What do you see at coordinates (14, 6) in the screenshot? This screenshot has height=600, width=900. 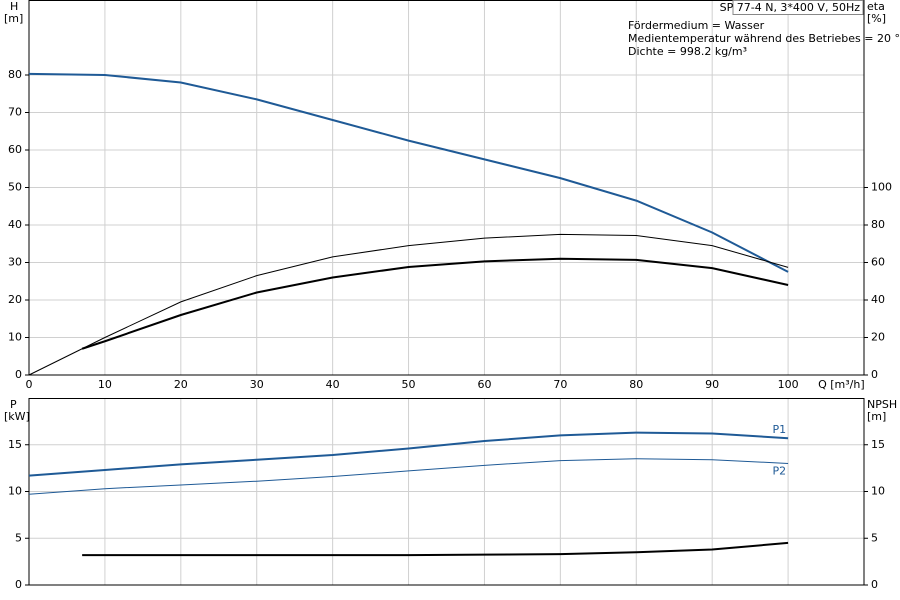 I see `y-axis-label: H` at bounding box center [14, 6].